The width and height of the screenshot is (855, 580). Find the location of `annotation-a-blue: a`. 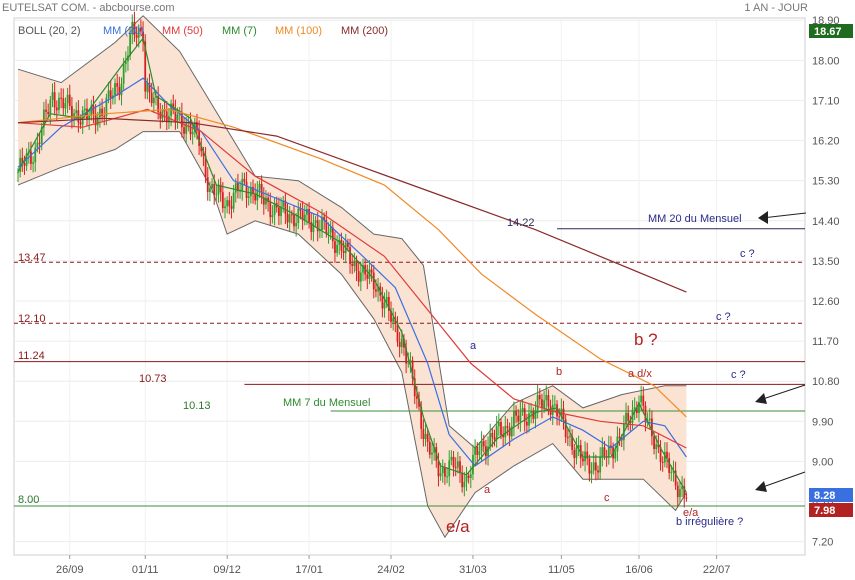

annotation-a-blue: a is located at coordinates (473, 346).